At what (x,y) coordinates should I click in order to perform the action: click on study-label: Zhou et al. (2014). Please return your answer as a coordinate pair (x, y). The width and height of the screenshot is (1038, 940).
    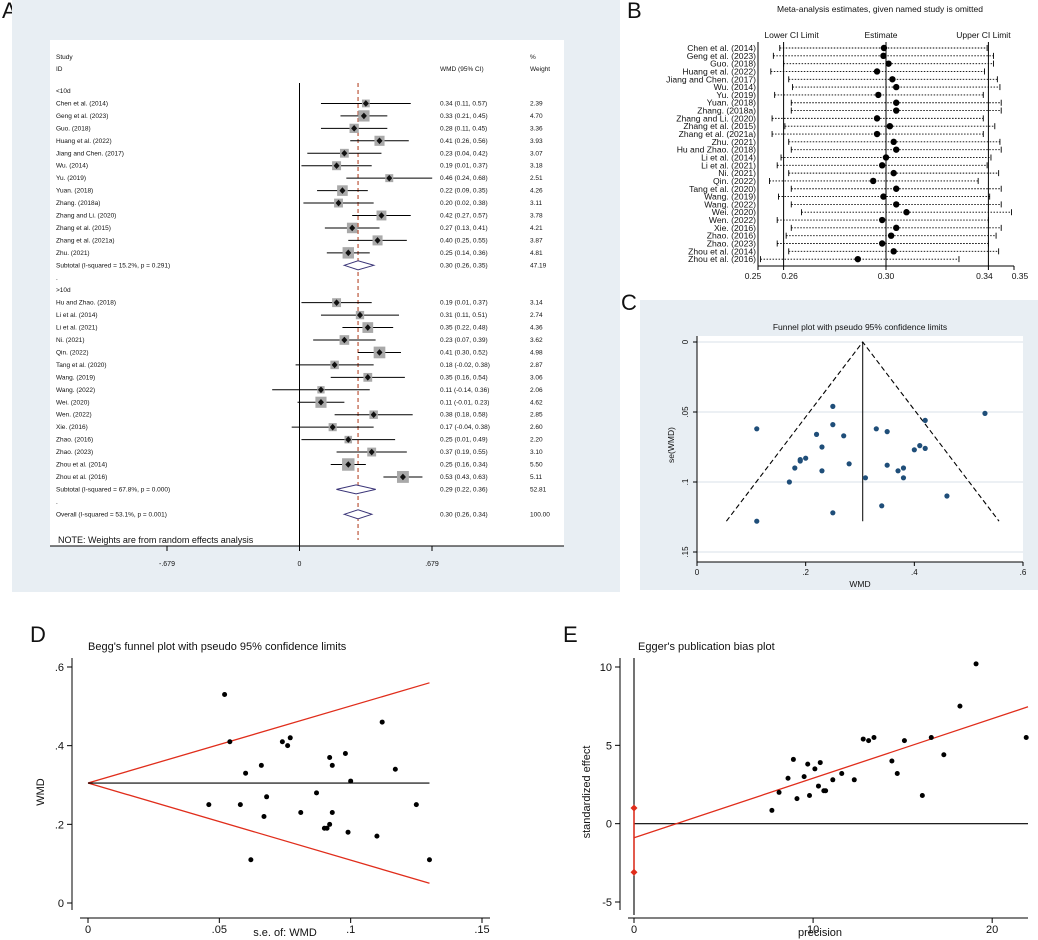
    Looking at the image, I should click on (722, 251).